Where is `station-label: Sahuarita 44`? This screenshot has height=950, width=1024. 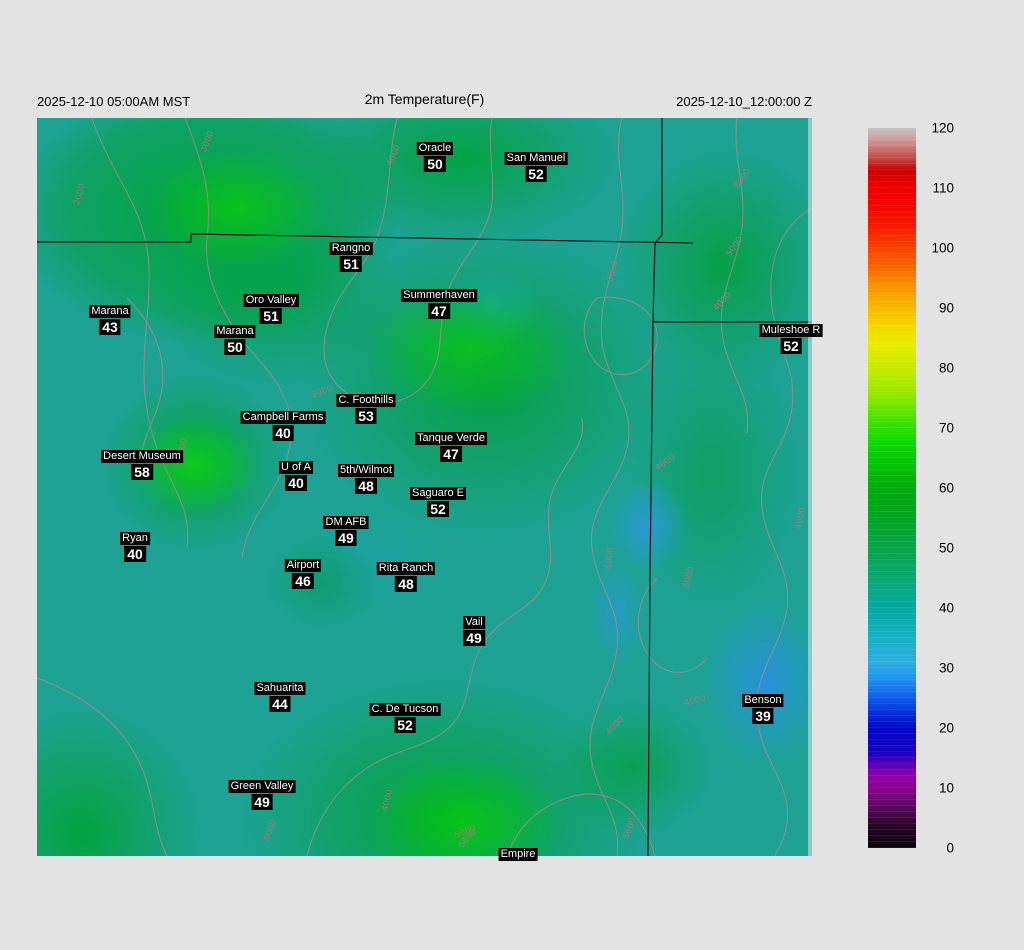
station-label: Sahuarita 44 is located at coordinates (280, 696).